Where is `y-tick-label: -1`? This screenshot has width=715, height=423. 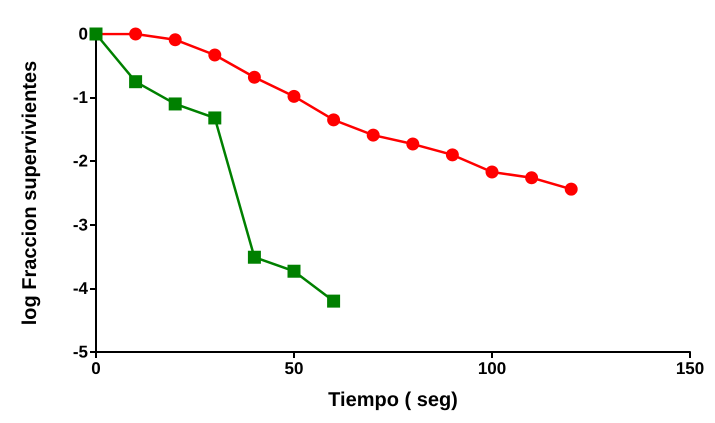
y-tick-label: -1 is located at coordinates (80, 98).